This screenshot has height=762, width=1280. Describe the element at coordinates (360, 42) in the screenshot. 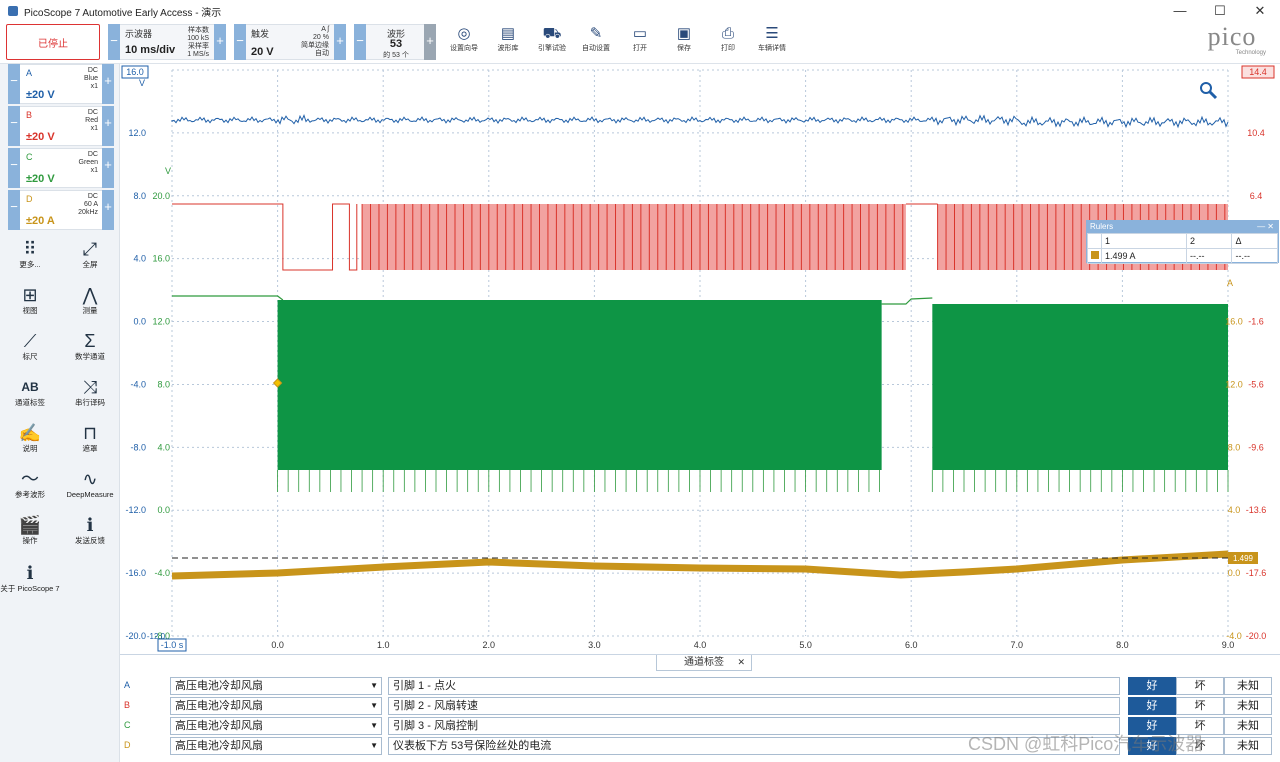

I see `waveform-prev-button: −` at that location.